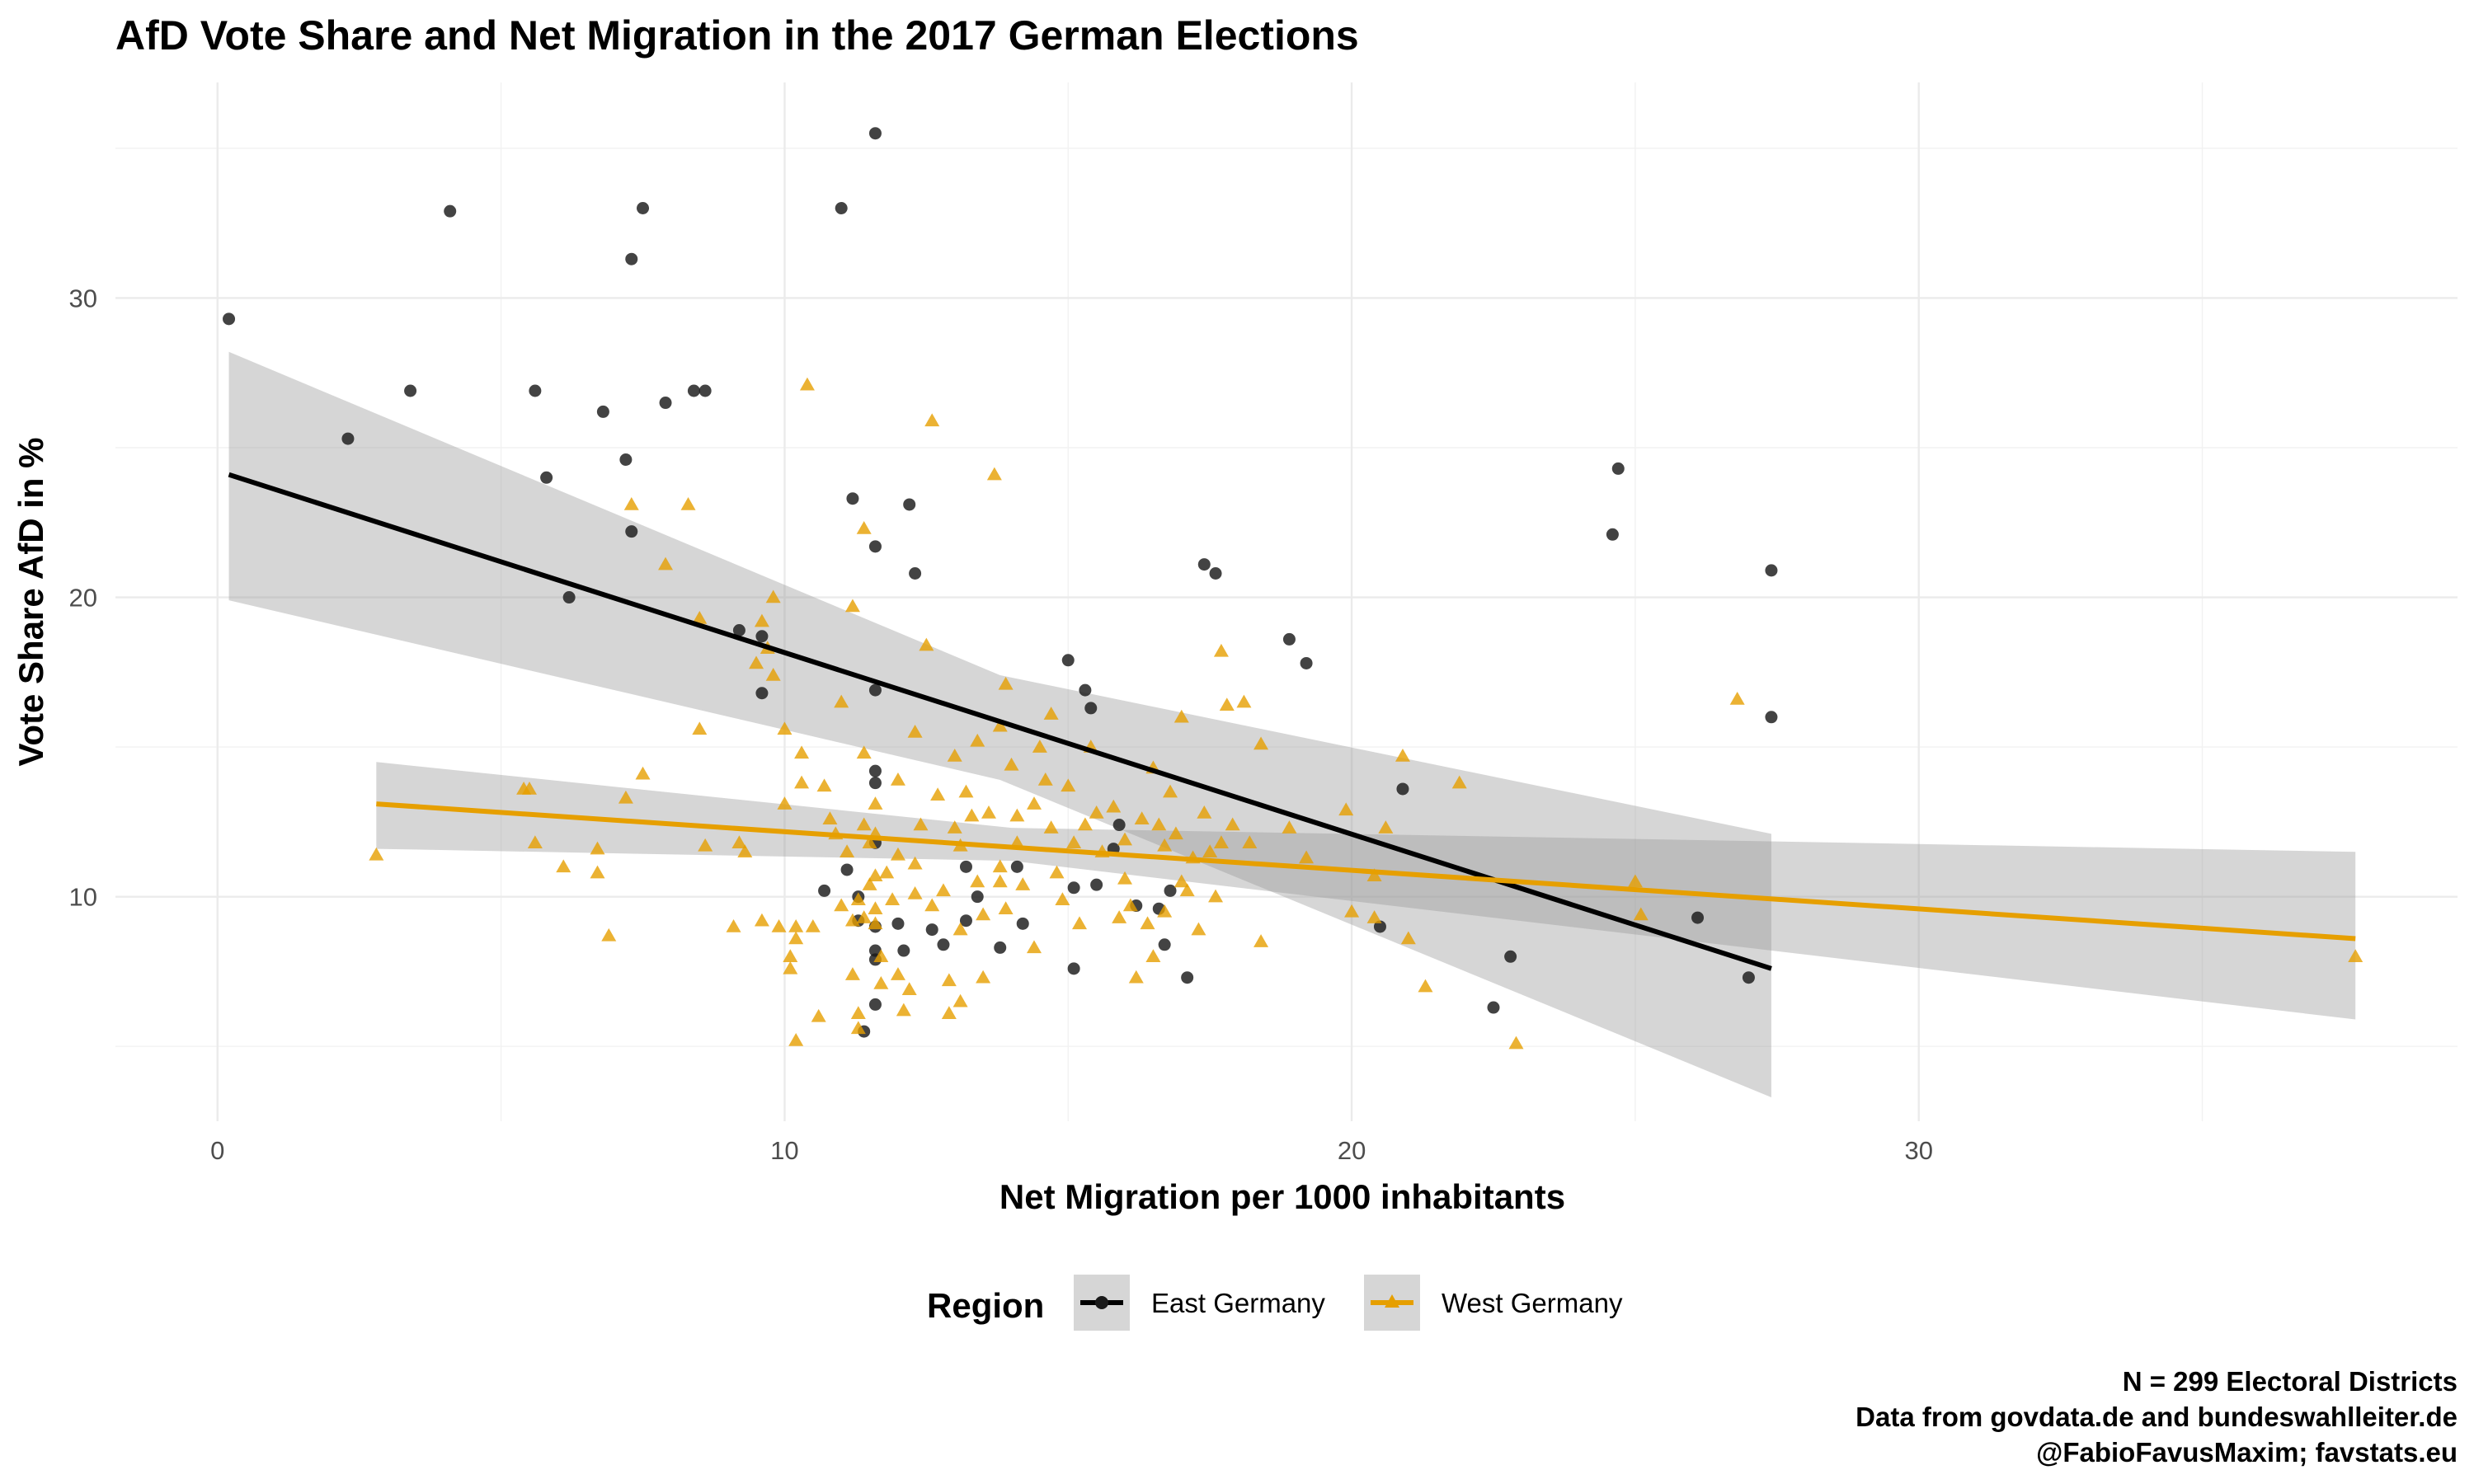 The width and height of the screenshot is (2474, 1484). Describe the element at coordinates (1352, 1150) in the screenshot. I see `x-tick-label: 20` at that location.